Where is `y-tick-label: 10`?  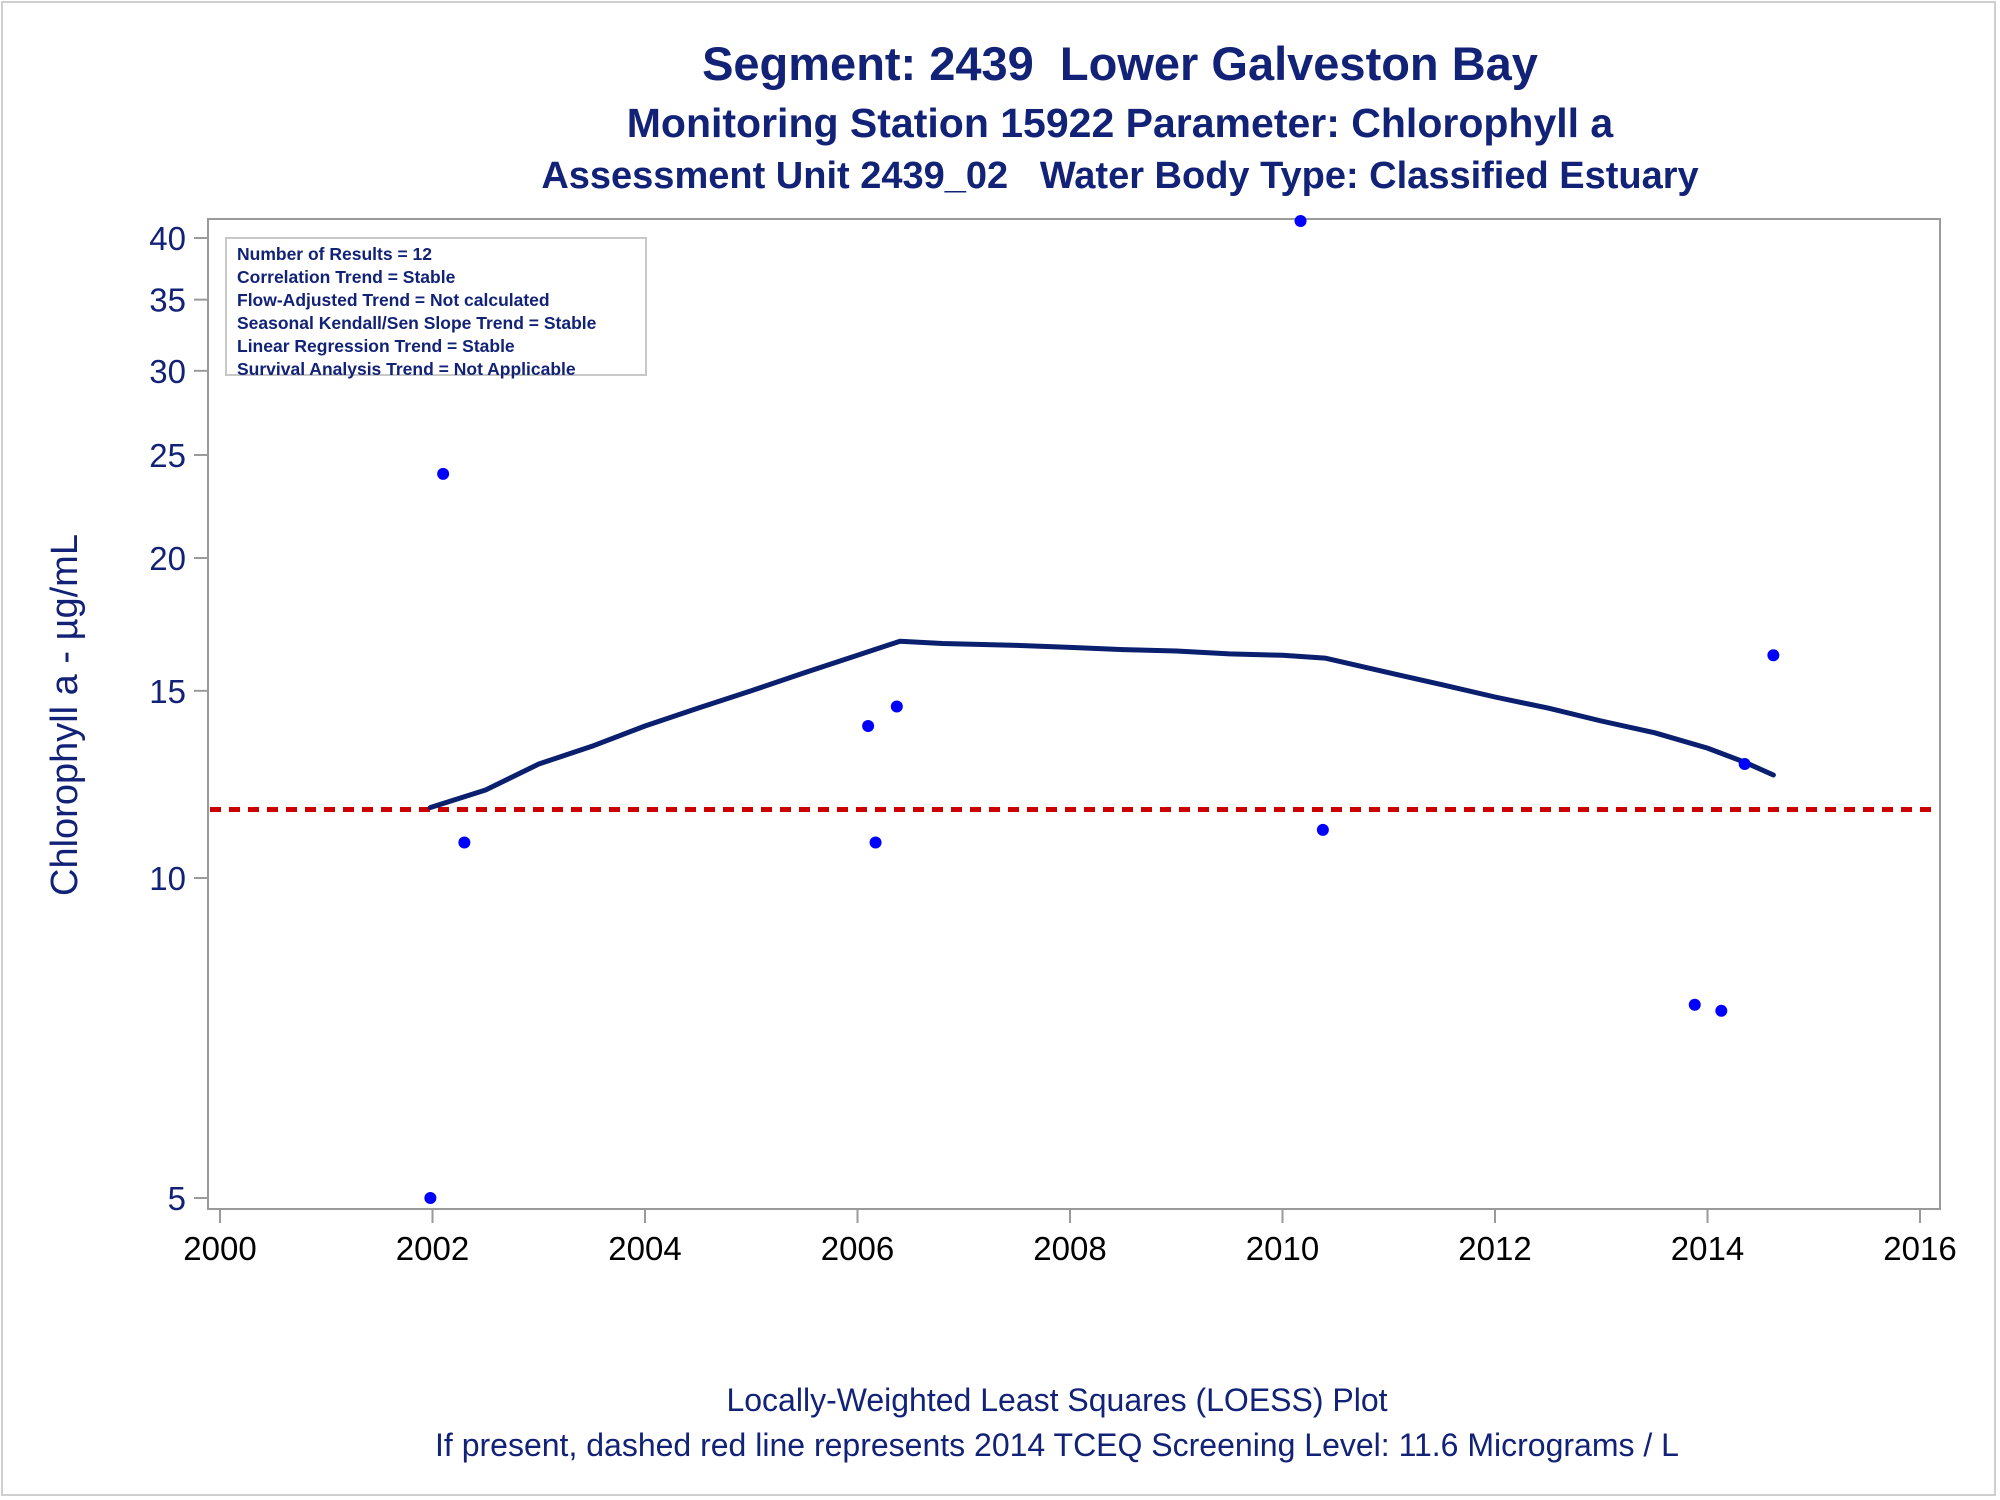 y-tick-label: 10 is located at coordinates (167, 878).